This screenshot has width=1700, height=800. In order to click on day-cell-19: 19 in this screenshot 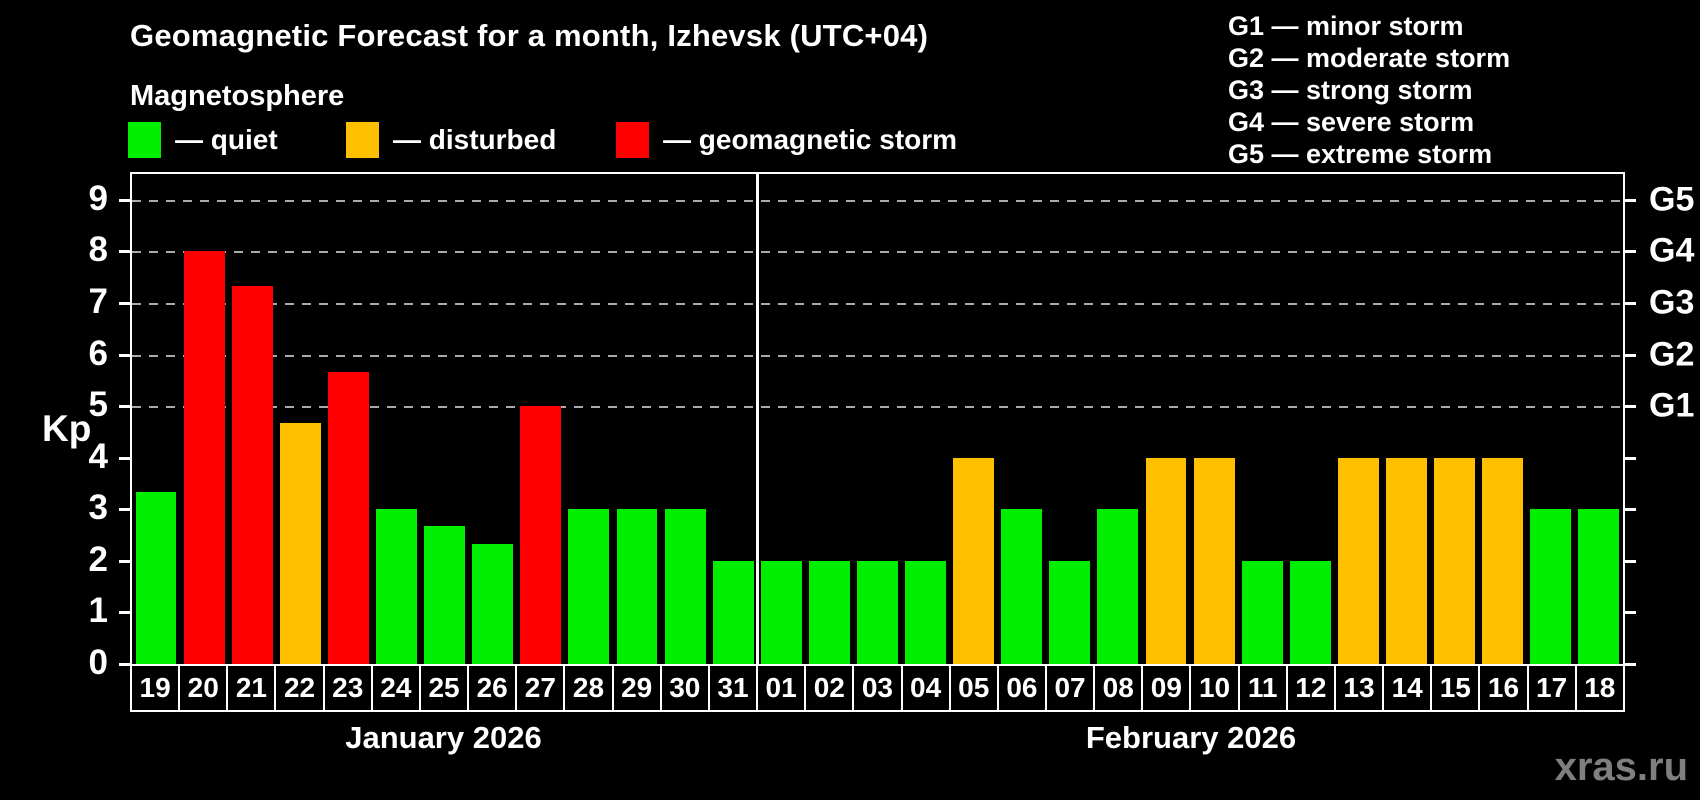, I will do `click(155, 688)`.